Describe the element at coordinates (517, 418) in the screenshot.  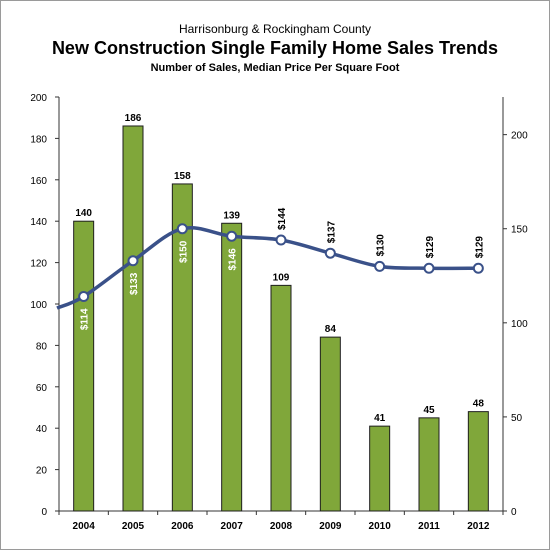
I see `right-tick-label: 50` at that location.